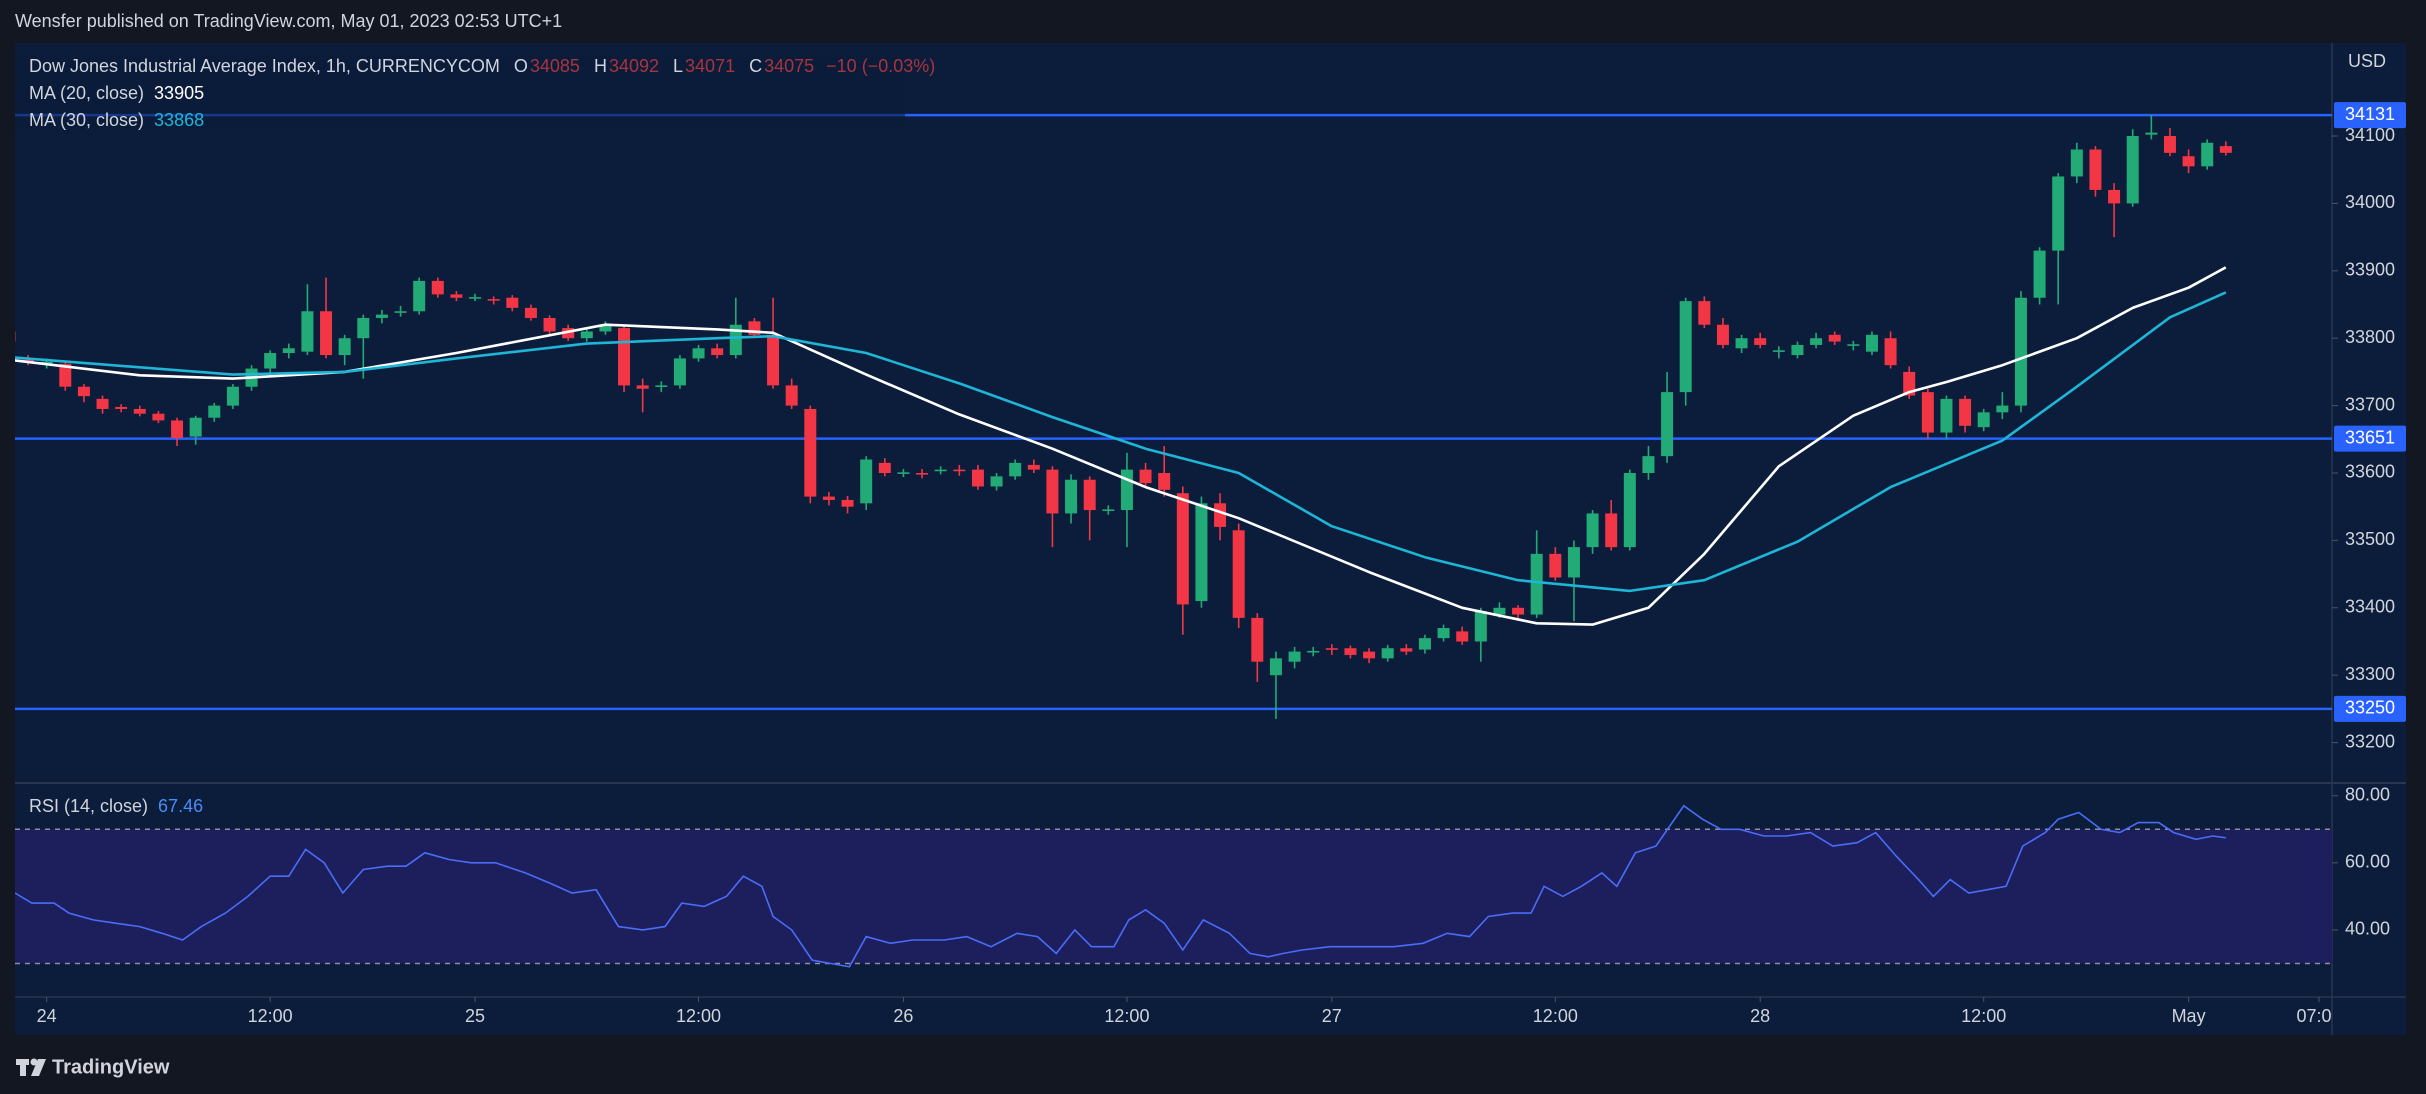 The height and width of the screenshot is (1094, 2426). I want to click on rsi-tick-label: 60.00, so click(2367, 862).